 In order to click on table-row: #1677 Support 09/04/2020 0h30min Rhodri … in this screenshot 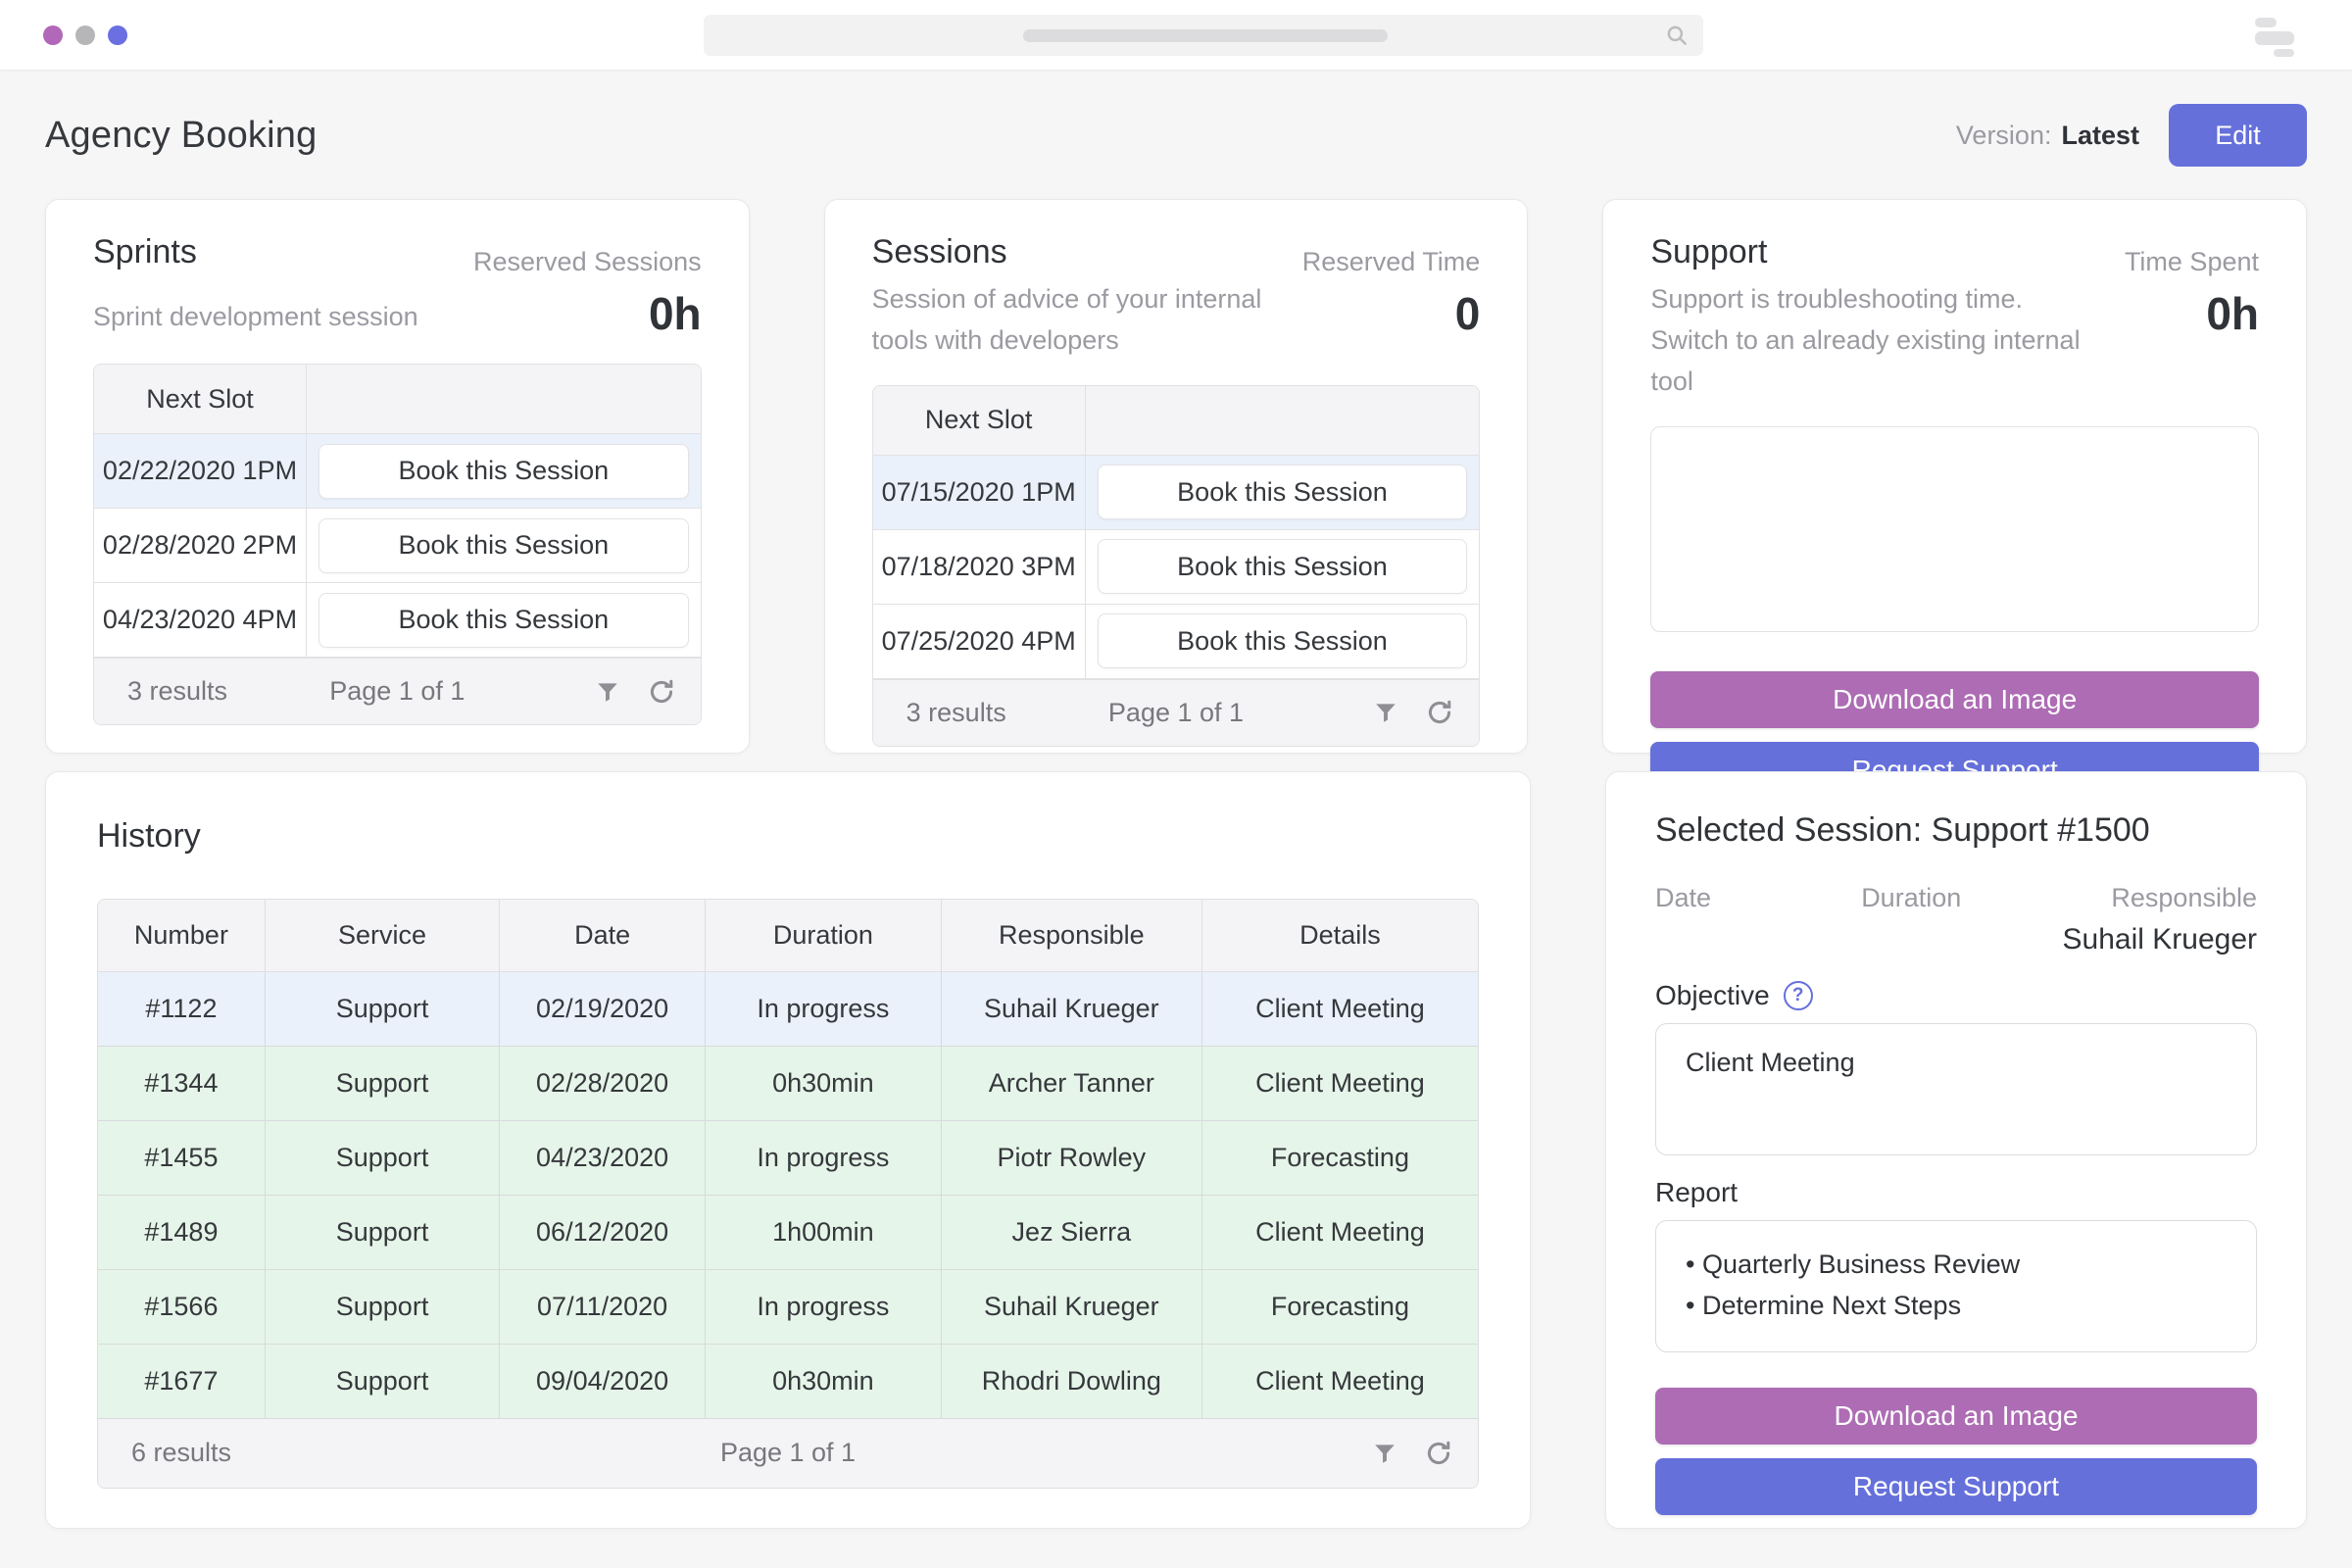, I will do `click(788, 1381)`.